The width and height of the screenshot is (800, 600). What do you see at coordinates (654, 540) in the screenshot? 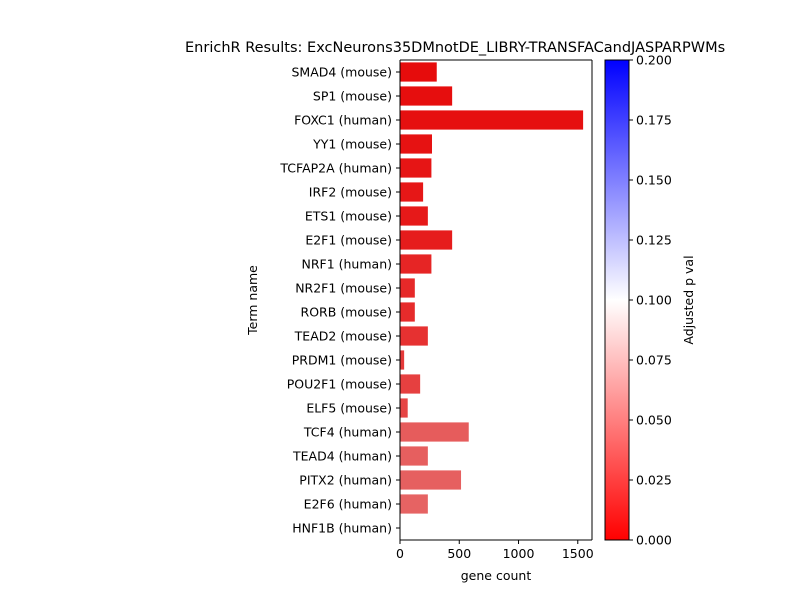
I see `colorbar-tick-label: 0.000` at bounding box center [654, 540].